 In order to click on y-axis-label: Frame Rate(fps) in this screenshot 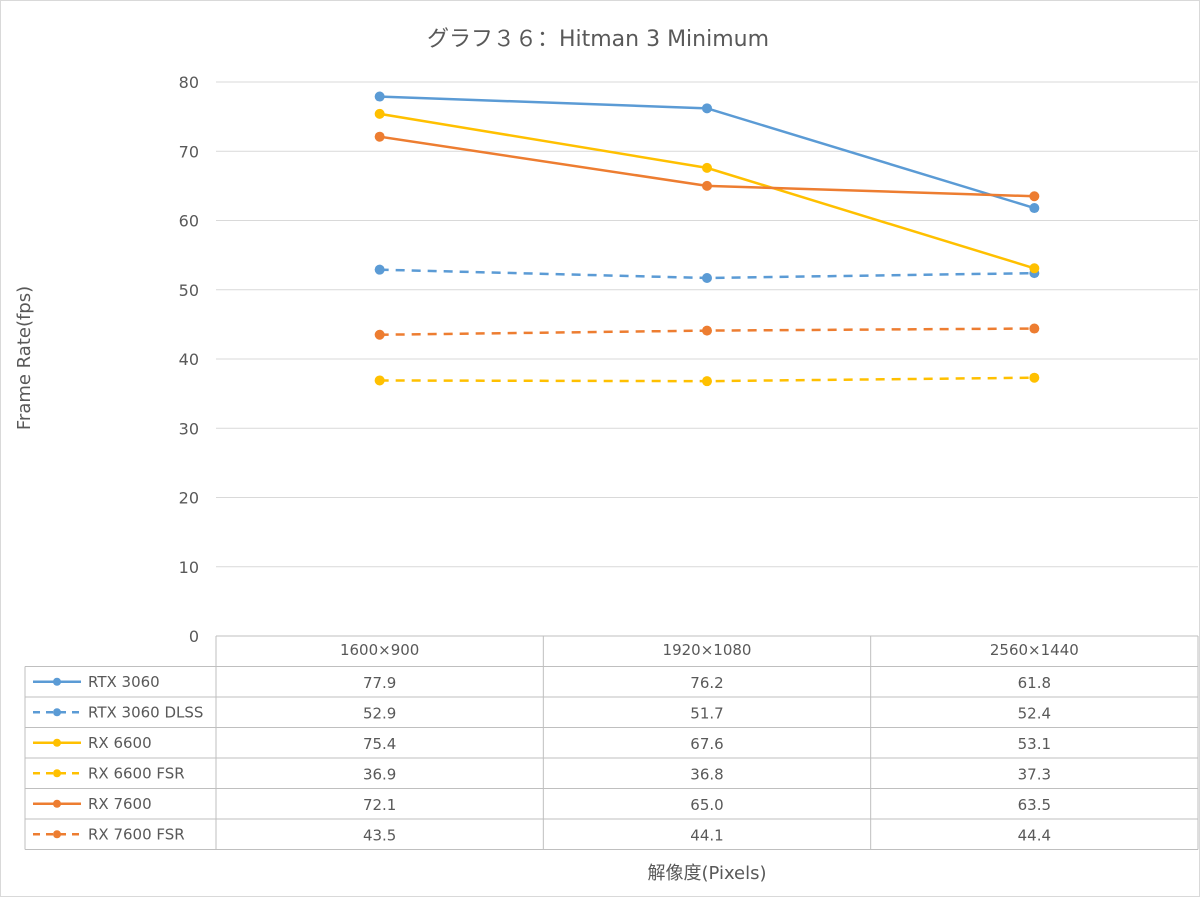, I will do `click(24, 358)`.